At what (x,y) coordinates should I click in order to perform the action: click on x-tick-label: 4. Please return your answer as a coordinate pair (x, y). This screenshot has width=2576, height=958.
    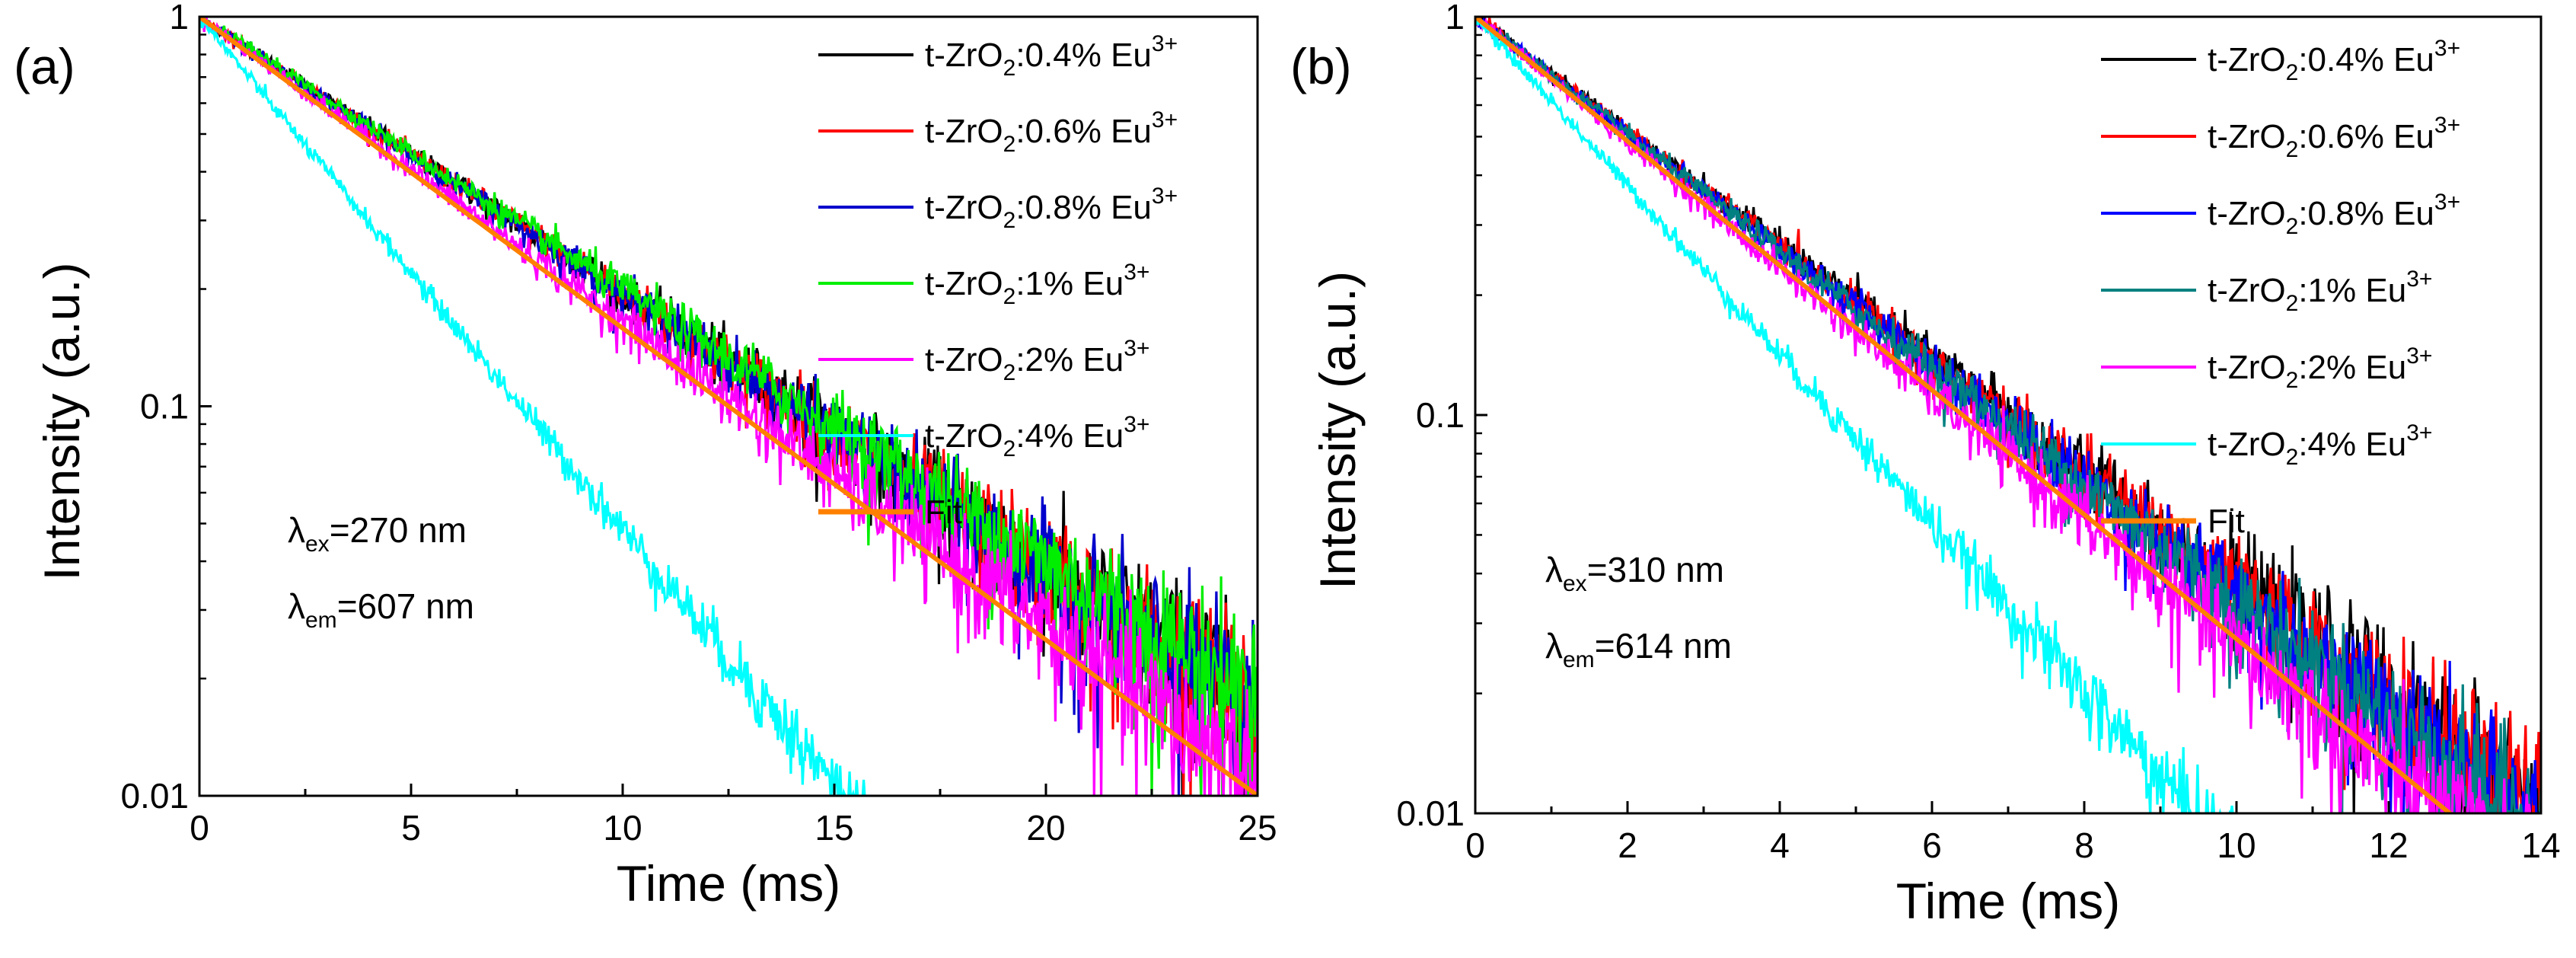
    Looking at the image, I should click on (1780, 845).